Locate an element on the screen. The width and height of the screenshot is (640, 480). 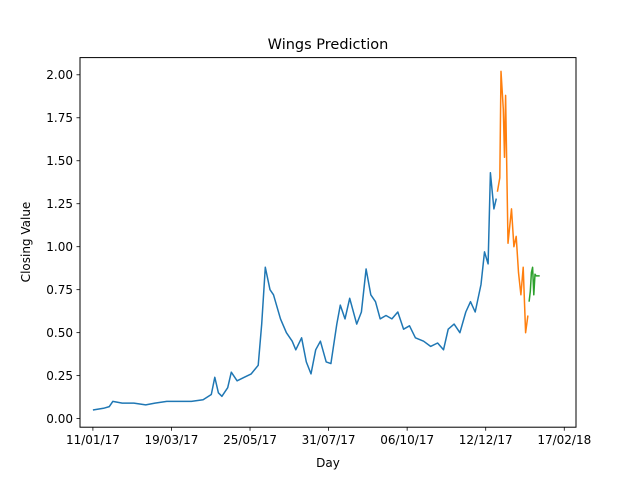
x-axis-label: Day is located at coordinates (328, 463).